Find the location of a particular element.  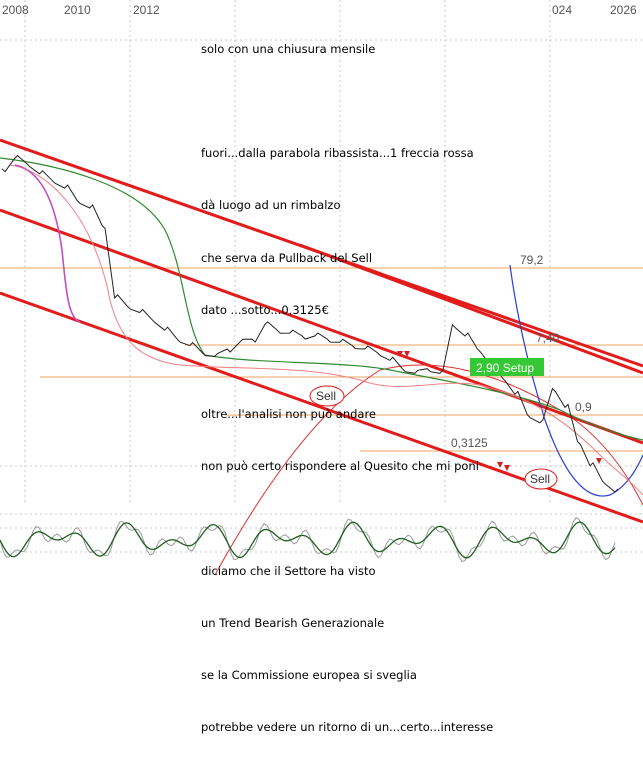

x-tick-label: 024 is located at coordinates (562, 10).